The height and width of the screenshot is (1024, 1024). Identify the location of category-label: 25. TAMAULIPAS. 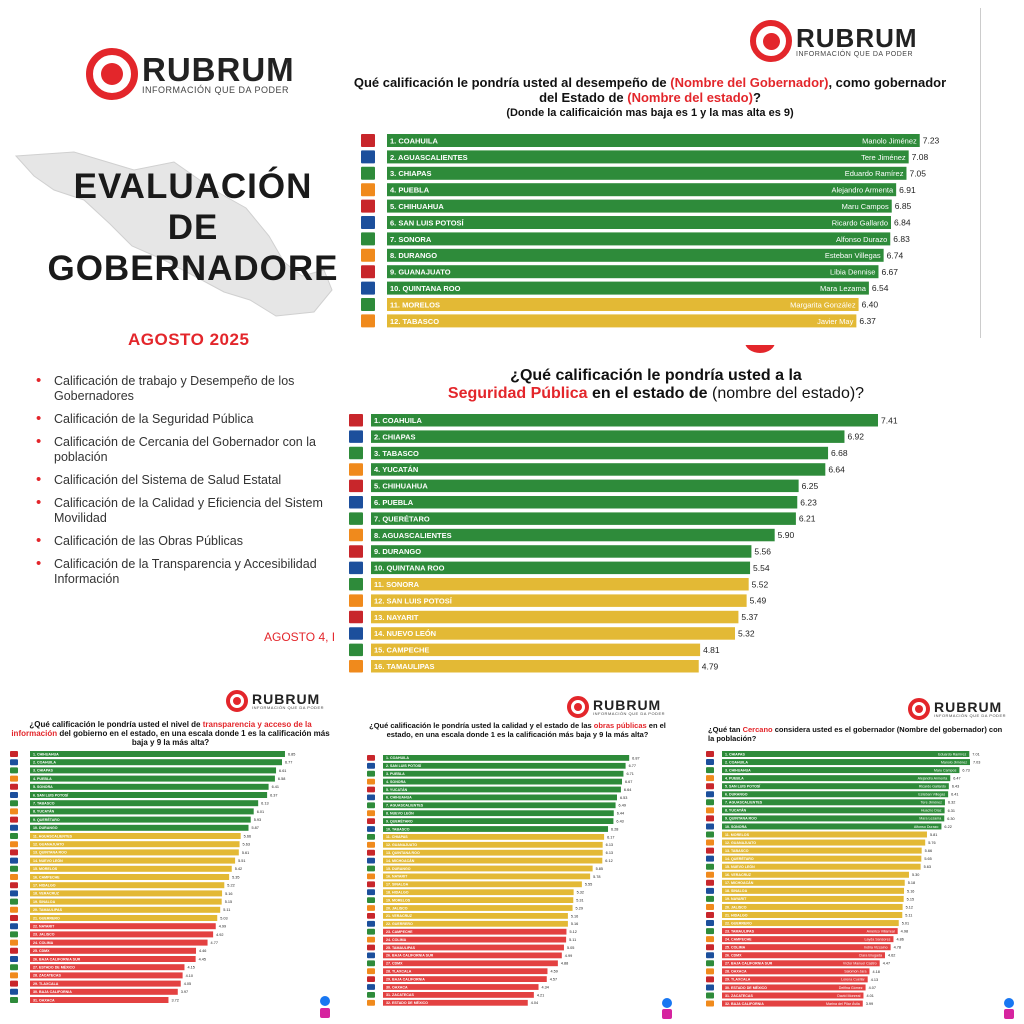
(401, 948).